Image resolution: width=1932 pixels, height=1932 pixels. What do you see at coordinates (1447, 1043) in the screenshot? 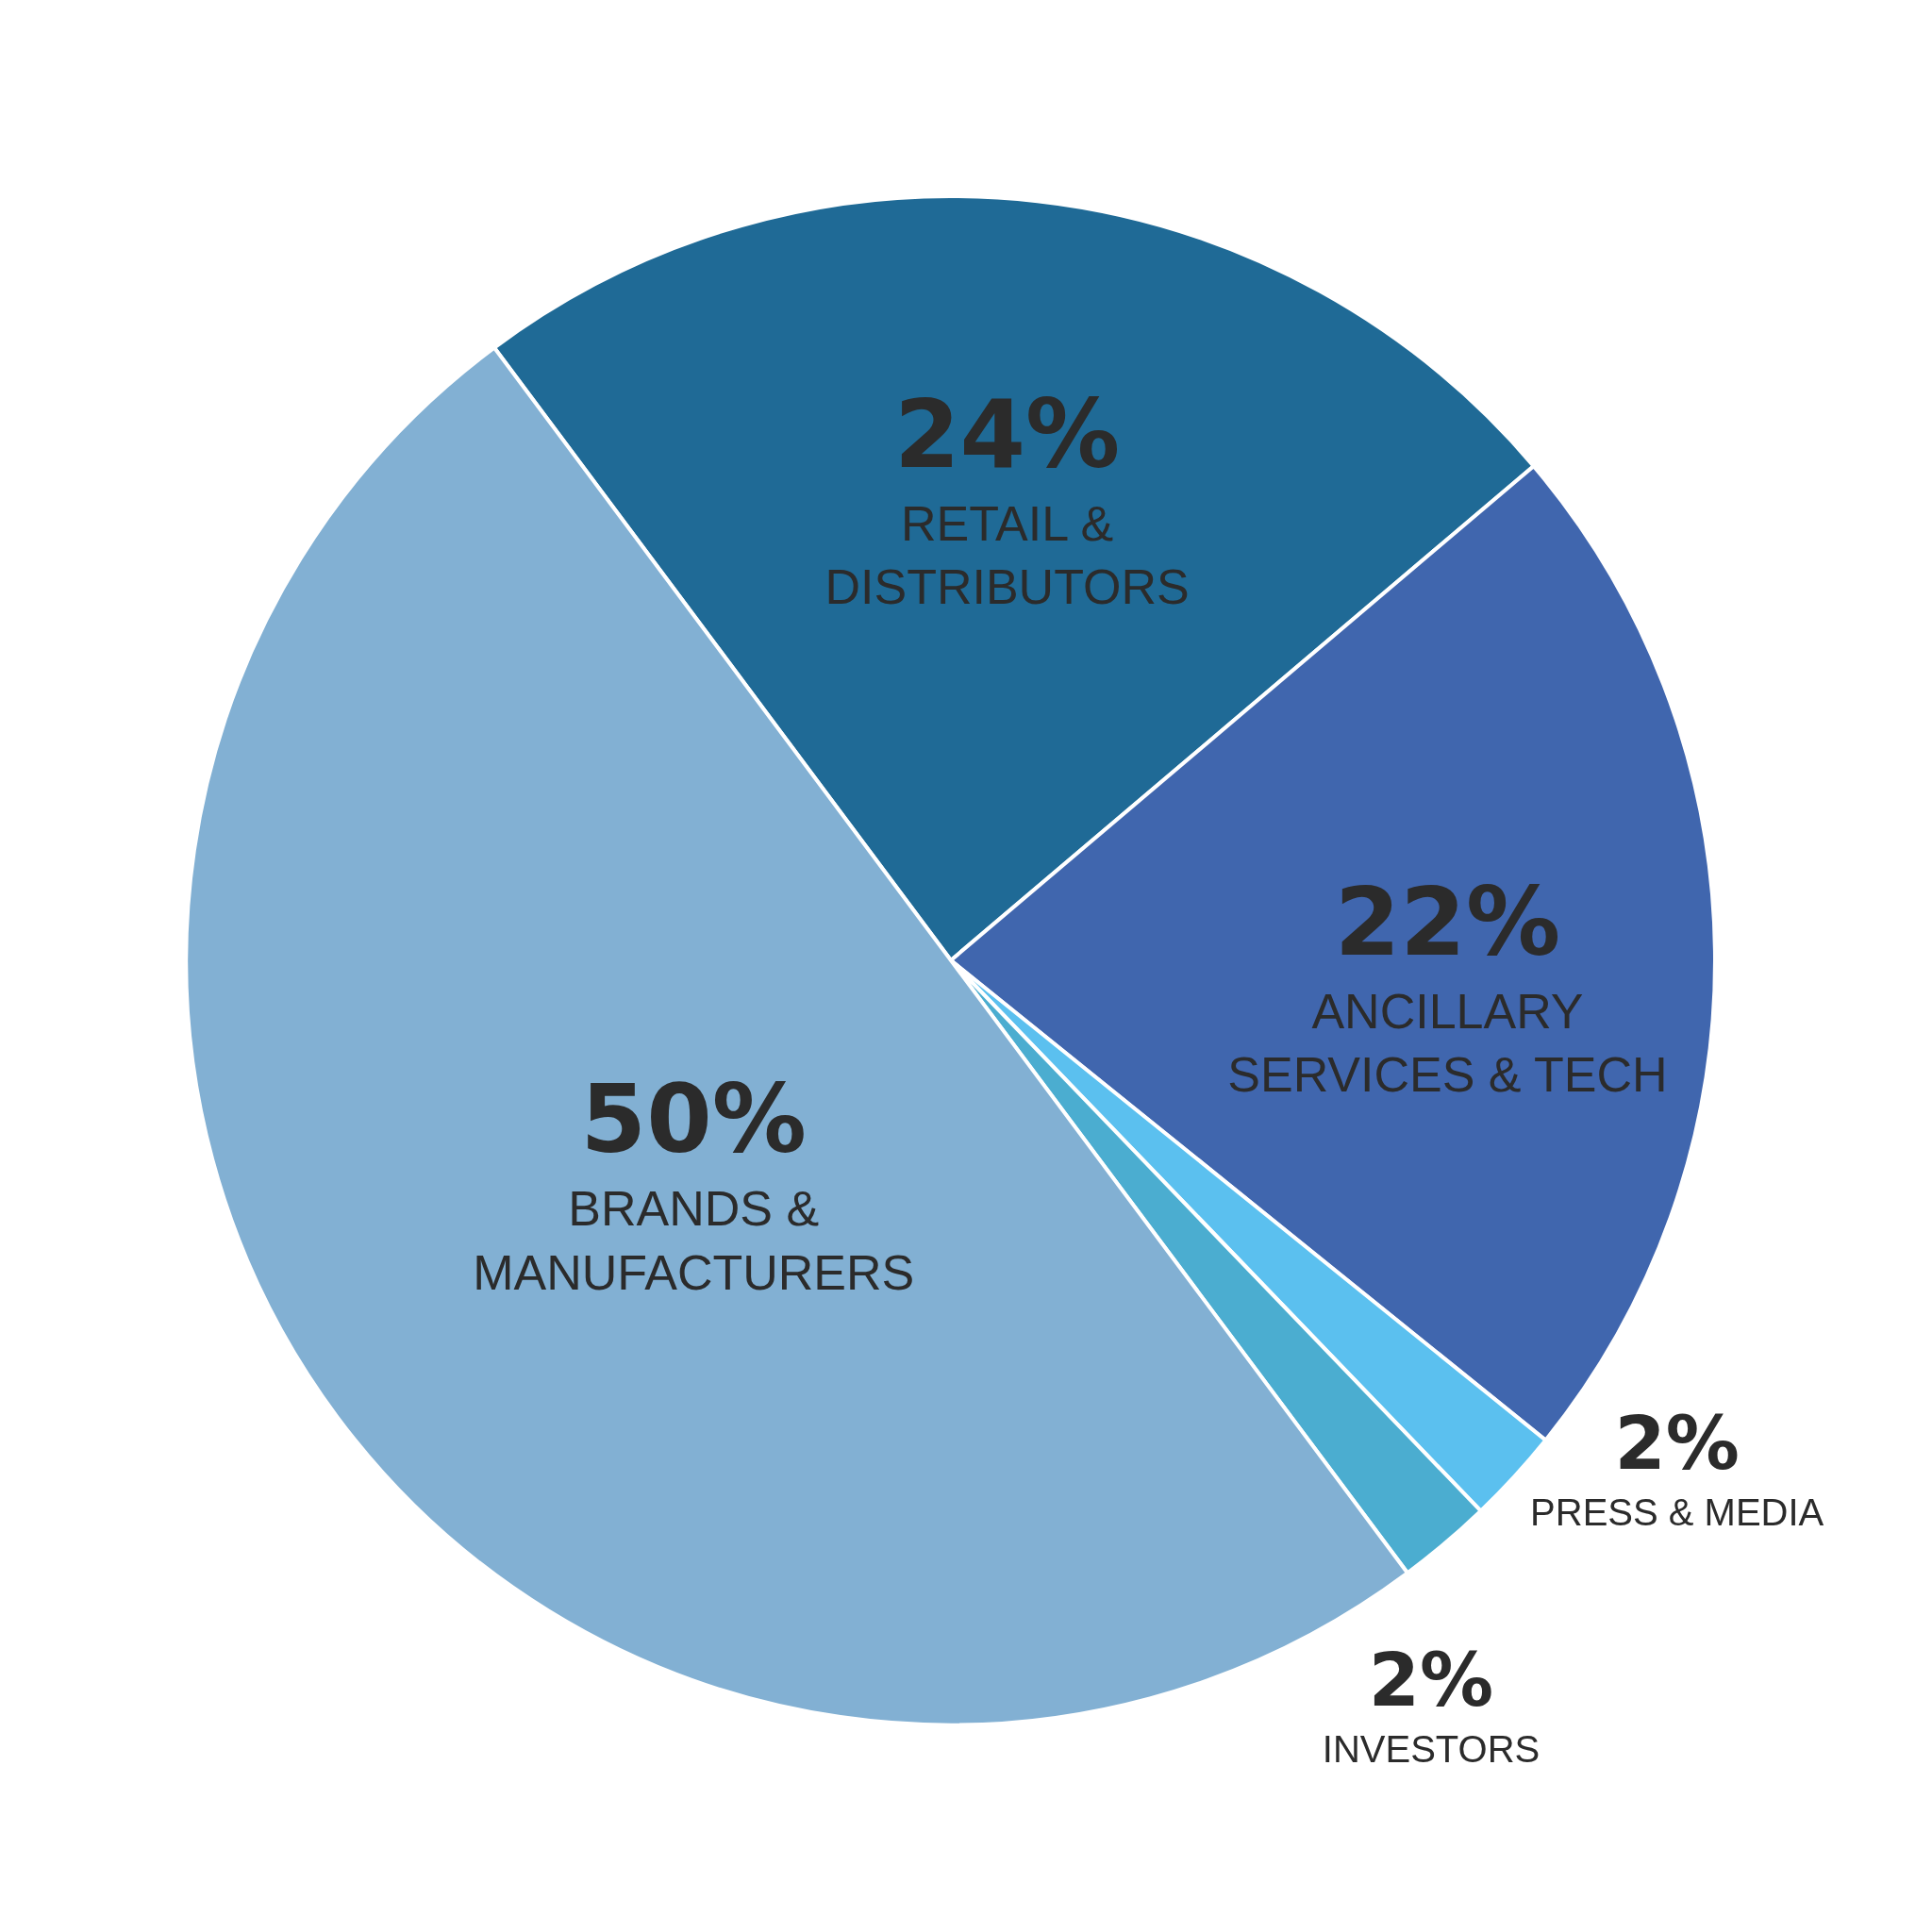
I see `slice-label: ANCILLARY SERVICES & TECH` at bounding box center [1447, 1043].